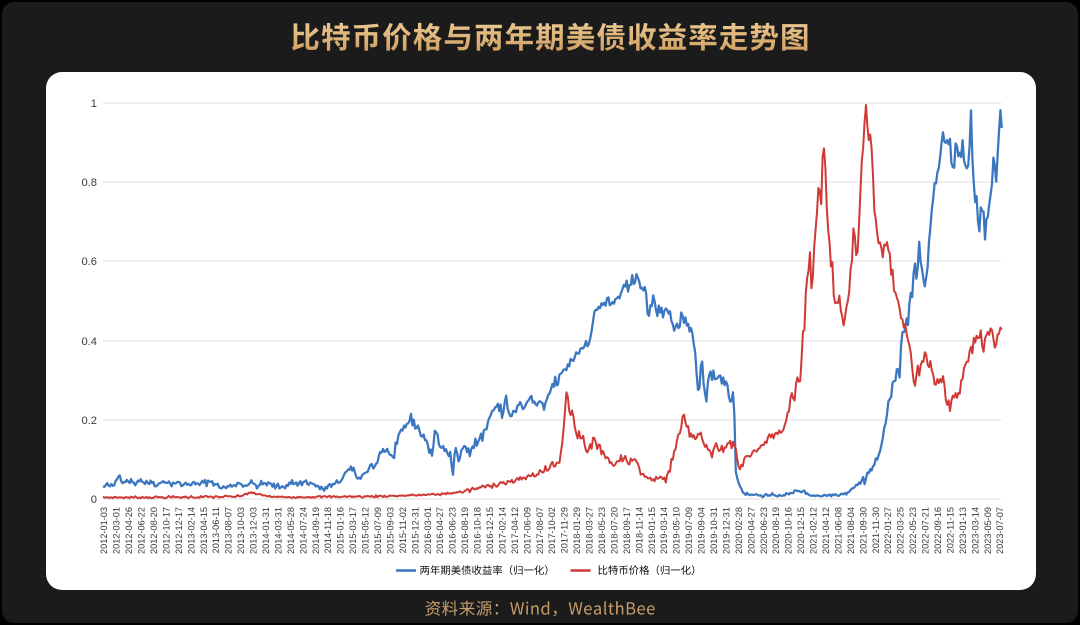 This screenshot has height=625, width=1080. What do you see at coordinates (179, 530) in the screenshot?
I see `svg-text: 2012-12-17` at bounding box center [179, 530].